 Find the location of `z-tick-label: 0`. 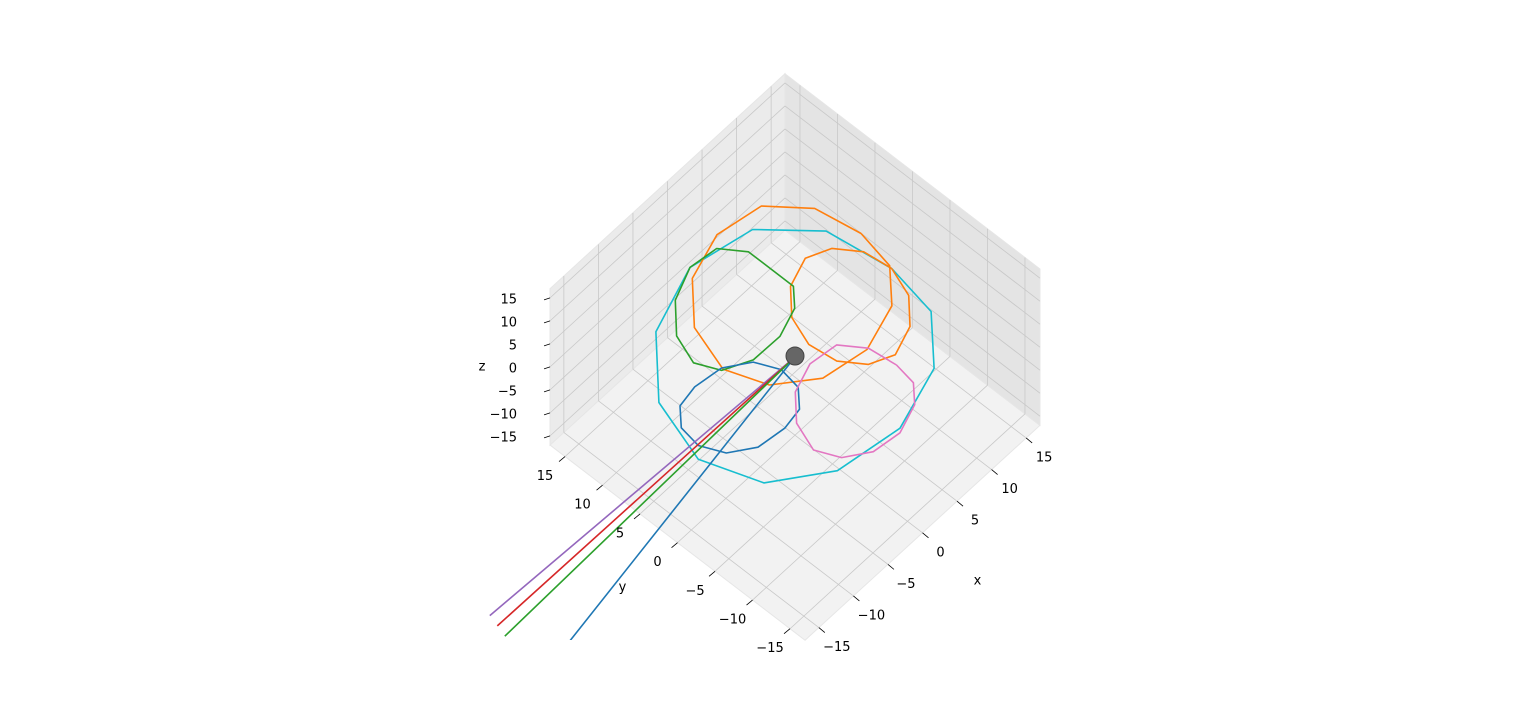

z-tick-label: 0 is located at coordinates (513, 368).